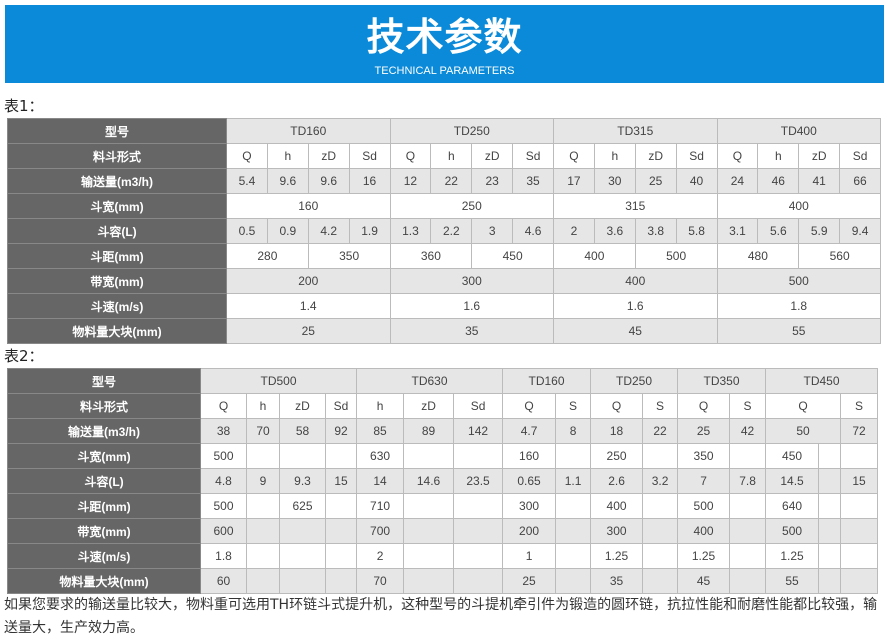 Image resolution: width=889 pixels, height=640 pixels. I want to click on table-cell: 9, so click(263, 481).